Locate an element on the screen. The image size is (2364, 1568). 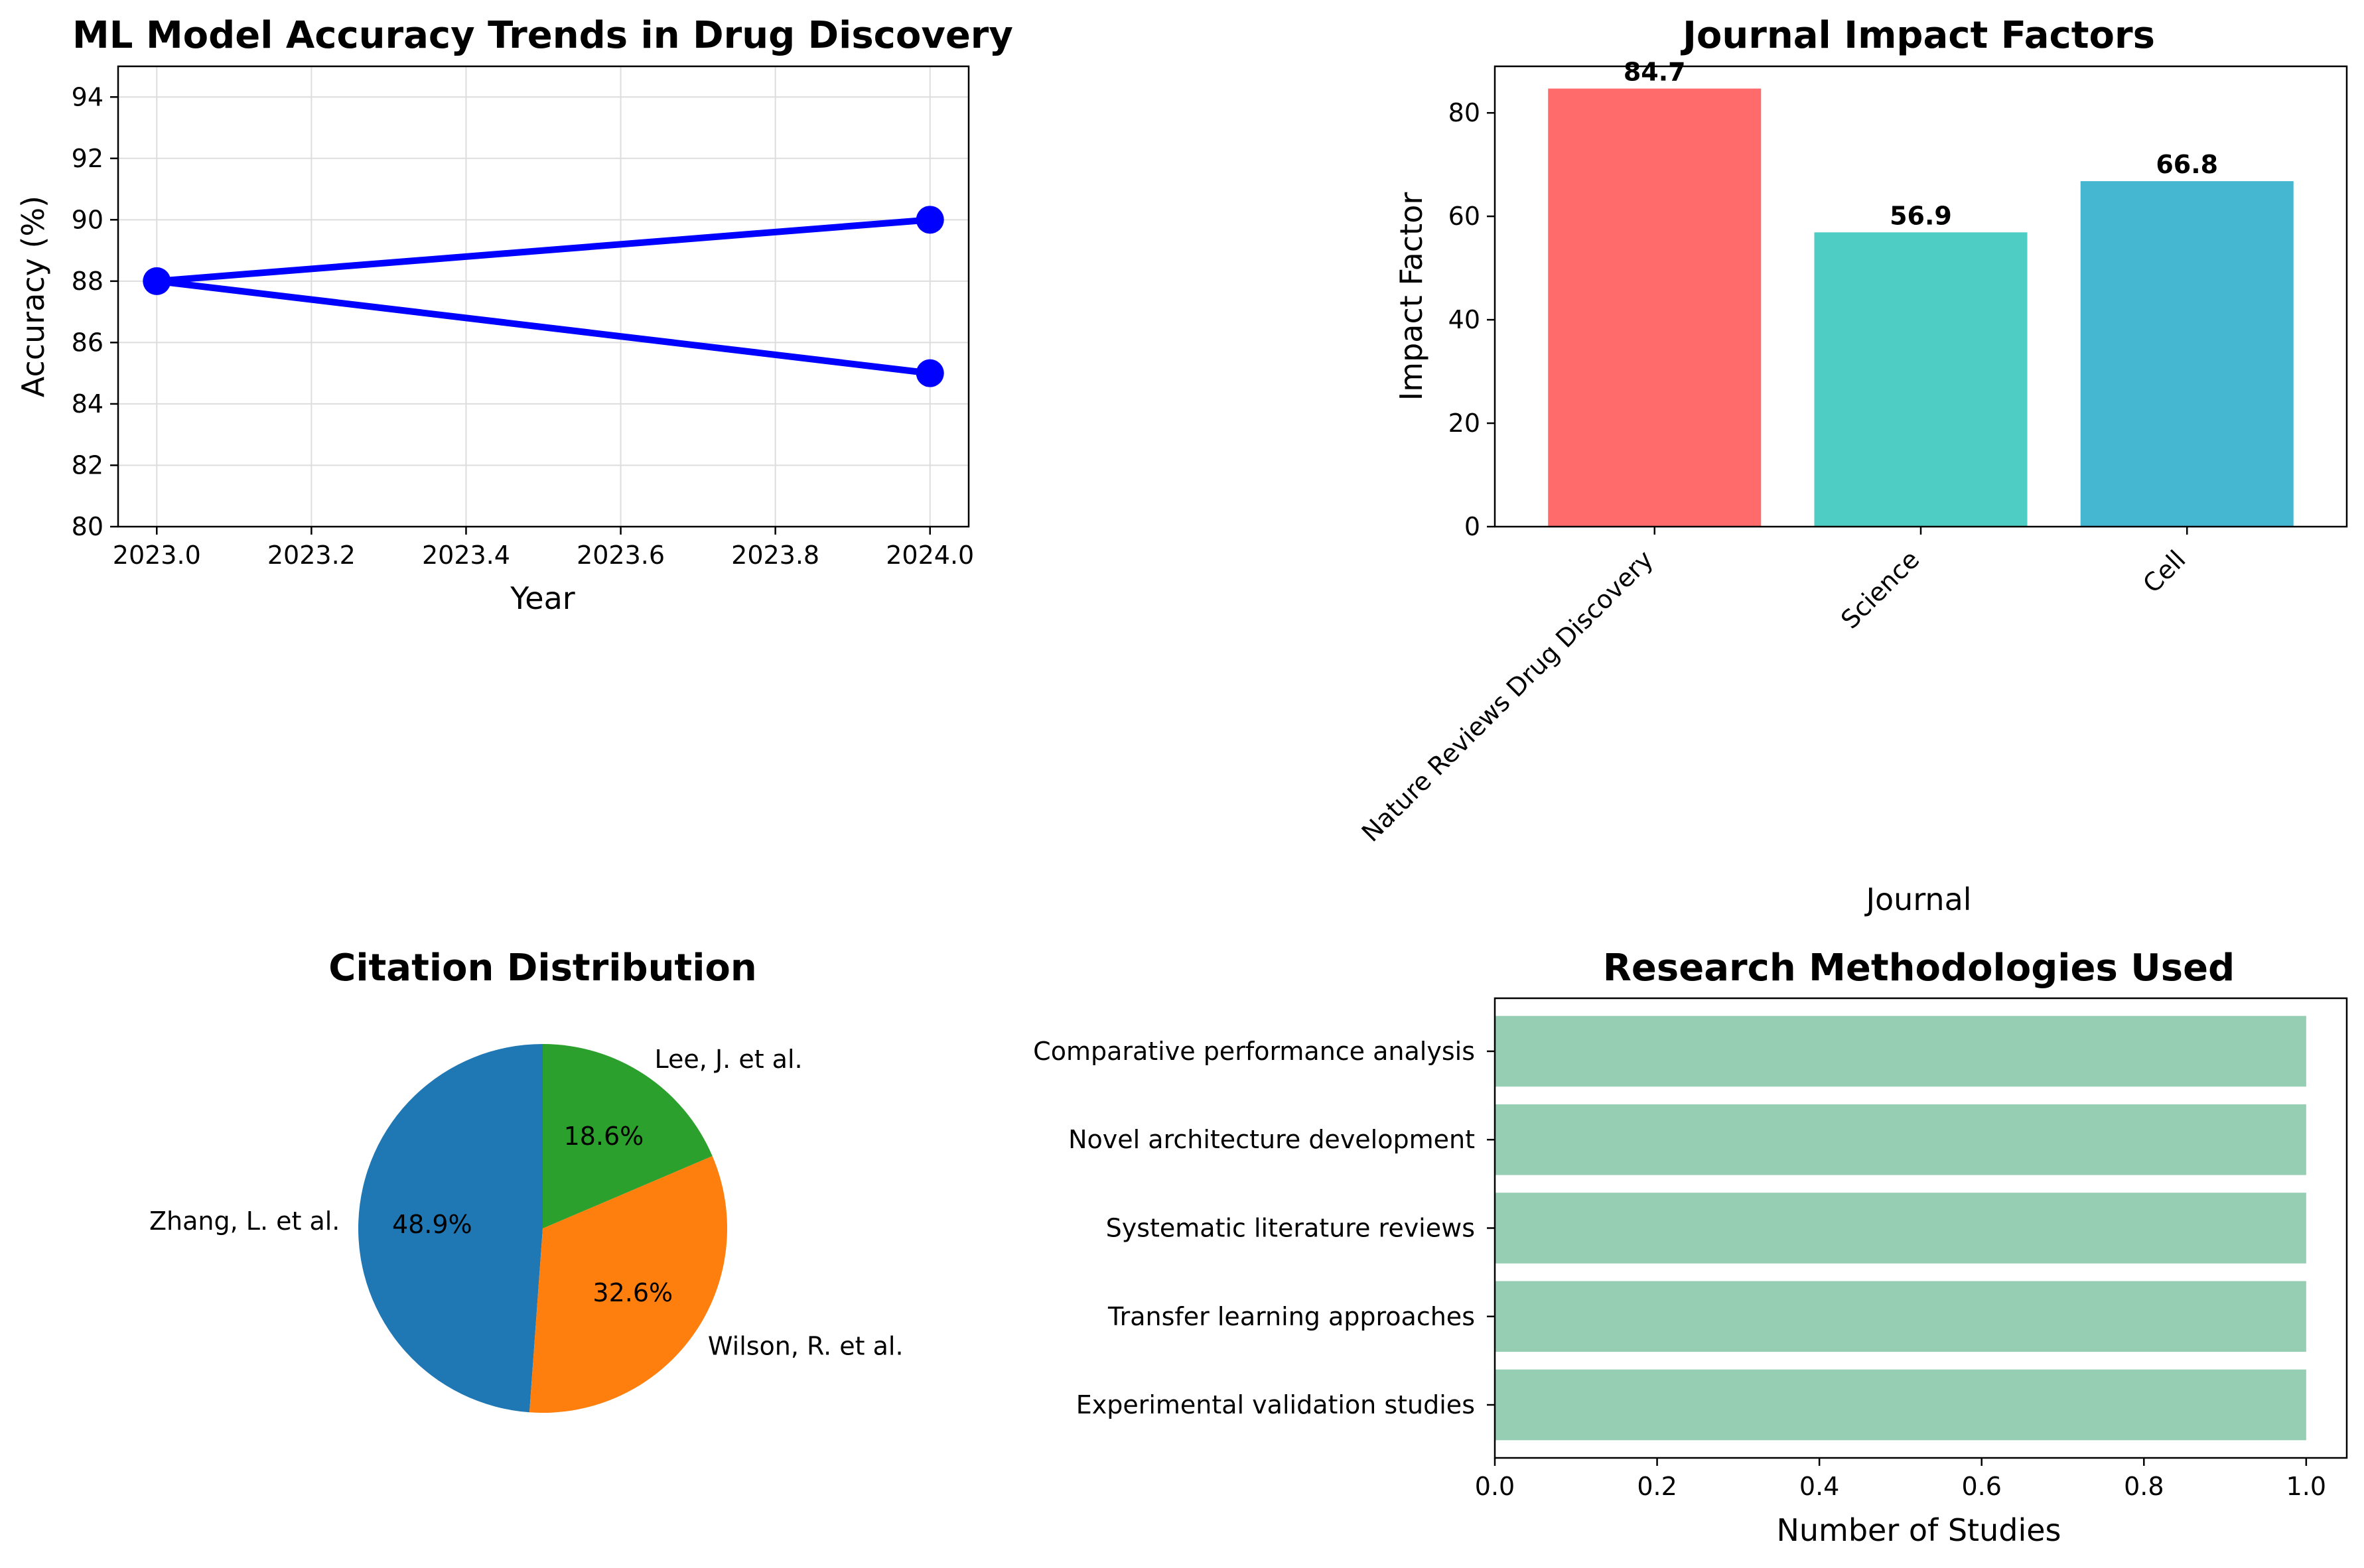
methodology-label: Systematic literature reviews is located at coordinates (1291, 1228).